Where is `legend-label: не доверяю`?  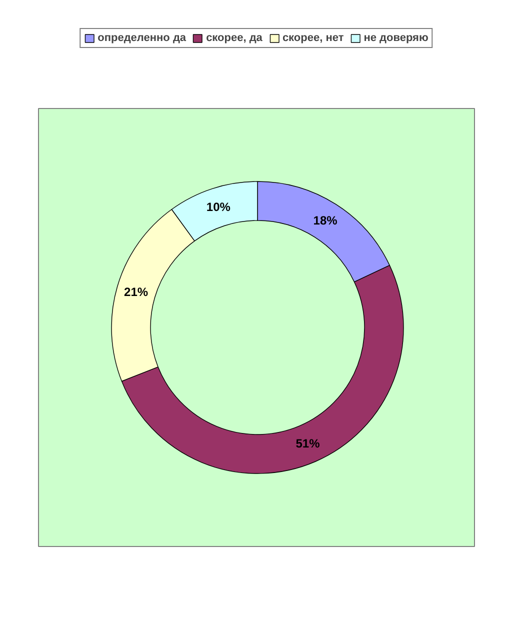
legend-label: не доверяю is located at coordinates (396, 38).